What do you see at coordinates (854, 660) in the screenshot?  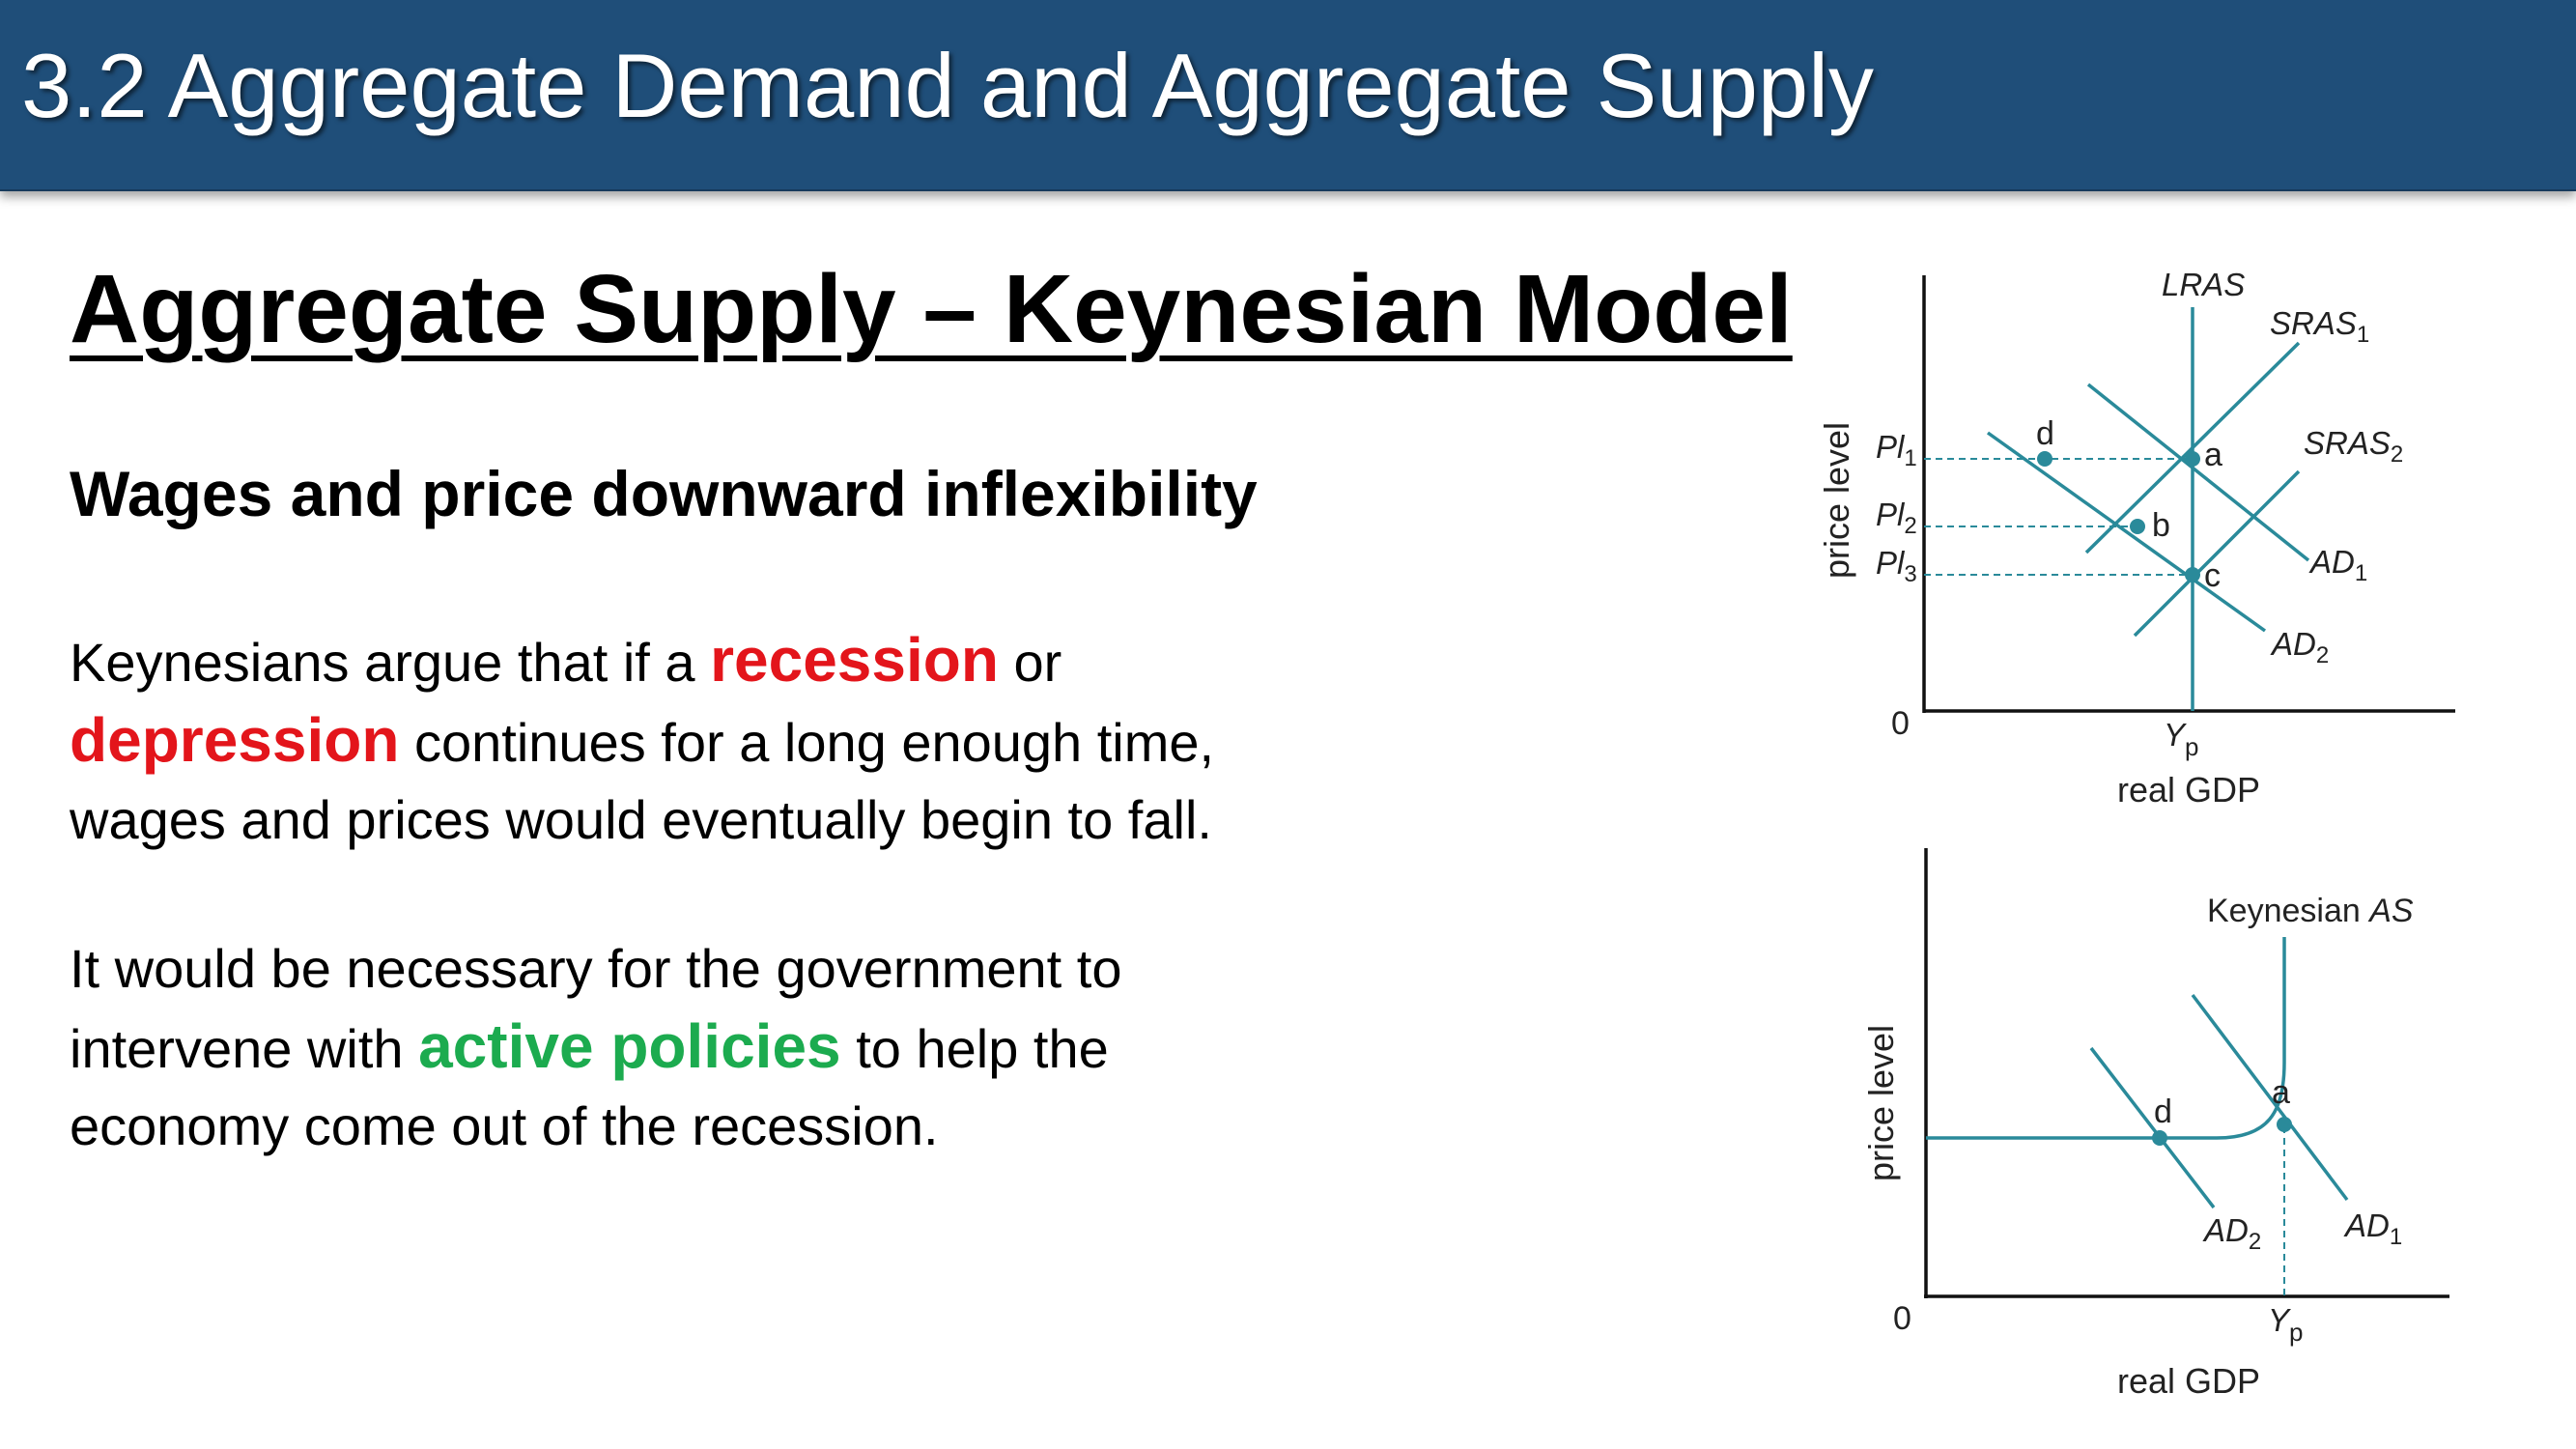 I see `term-recession: recession` at bounding box center [854, 660].